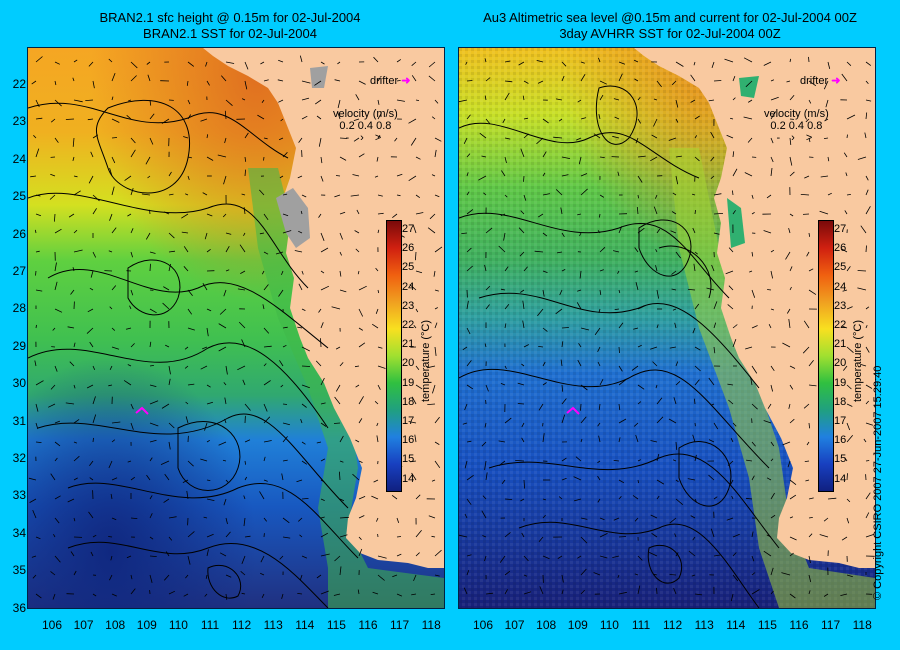 This screenshot has width=900, height=650. I want to click on velocity-legend-right: velocity (m/s) 0.2 0.4 0.8 - › >, so click(796, 126).